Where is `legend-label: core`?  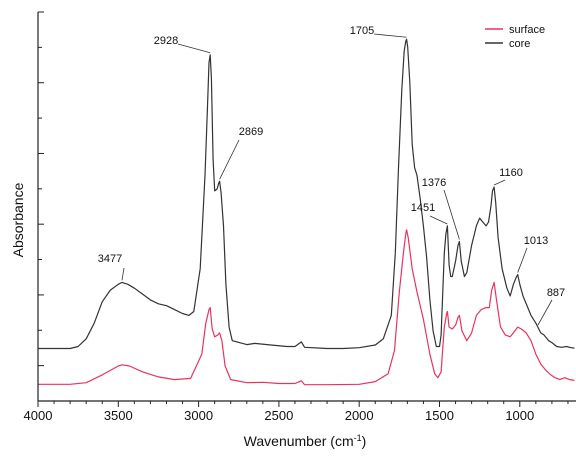 legend-label: core is located at coordinates (519, 44).